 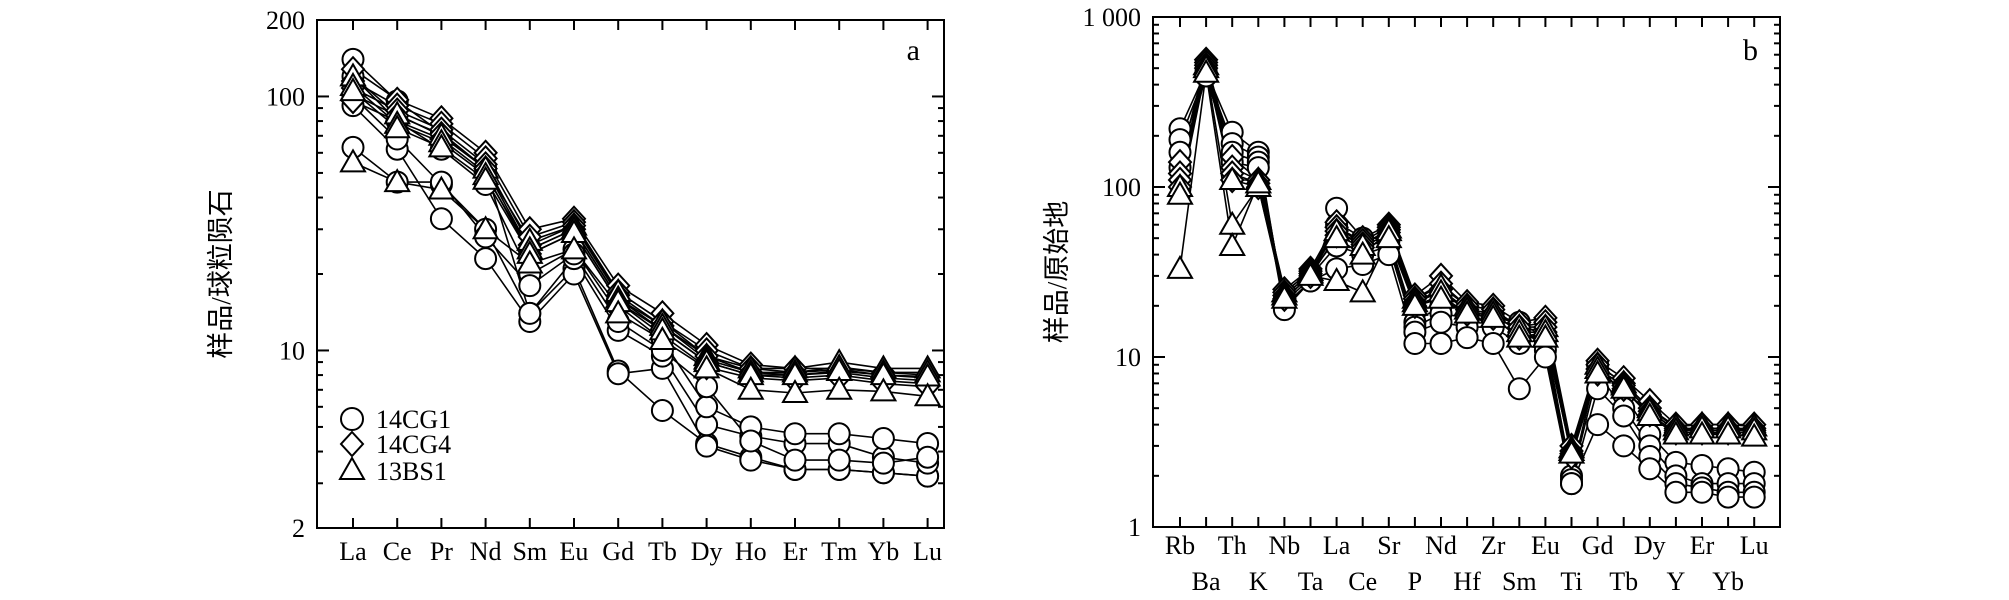 What do you see at coordinates (352, 444) in the screenshot?
I see `legend-marker-diamond` at bounding box center [352, 444].